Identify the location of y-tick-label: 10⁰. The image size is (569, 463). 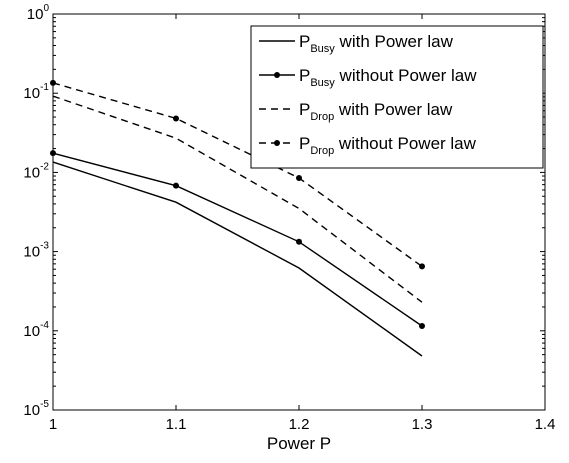
(38, 13).